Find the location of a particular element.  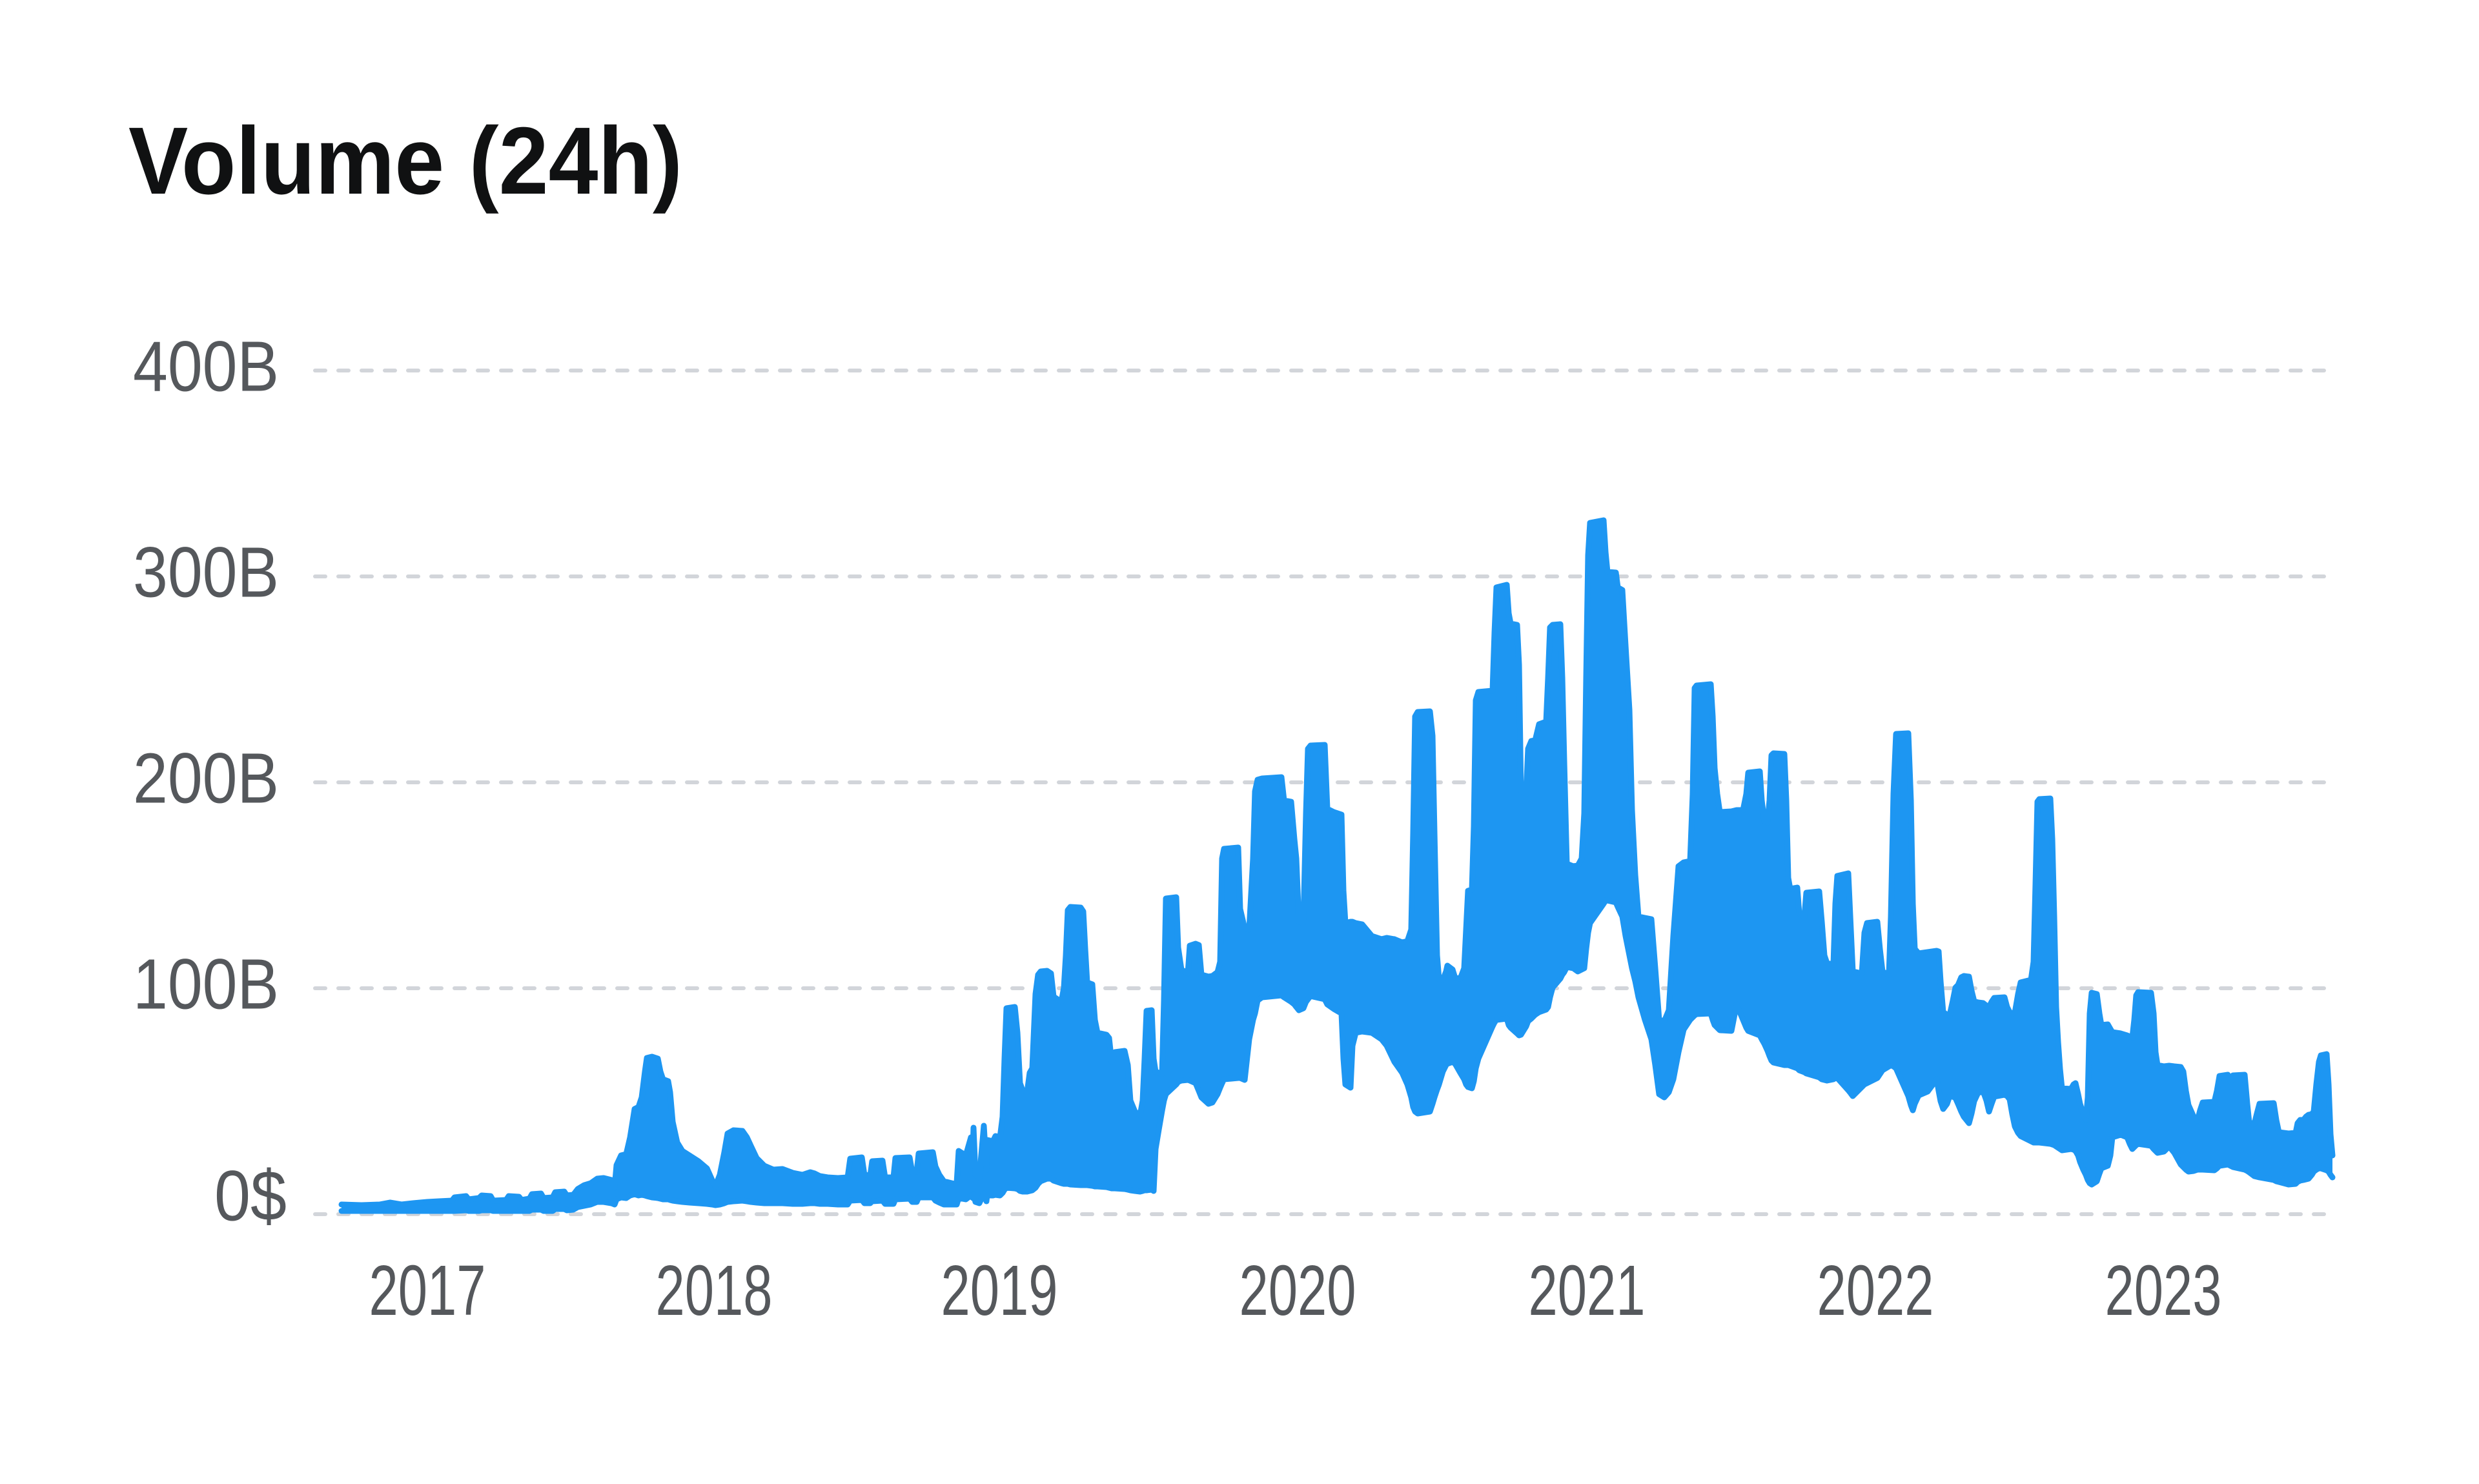

svg-text: 2022 is located at coordinates (1875, 1290).